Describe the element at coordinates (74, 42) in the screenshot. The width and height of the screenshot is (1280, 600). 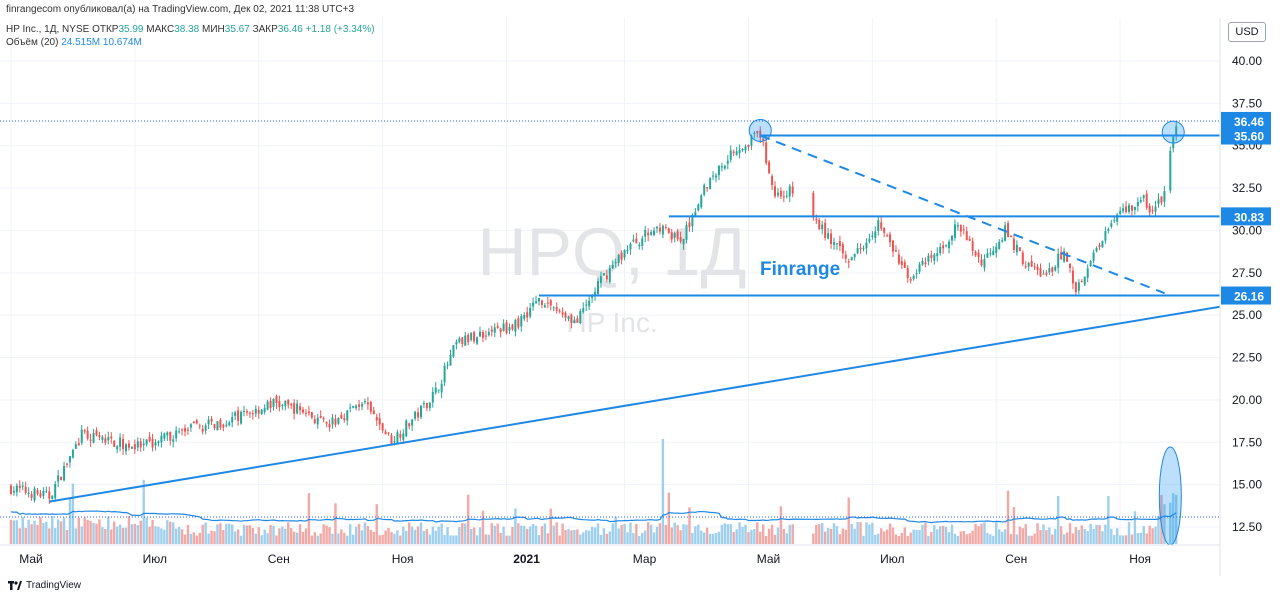
I see `volume-legend: Объём (20) 24.515M 10.674M` at that location.